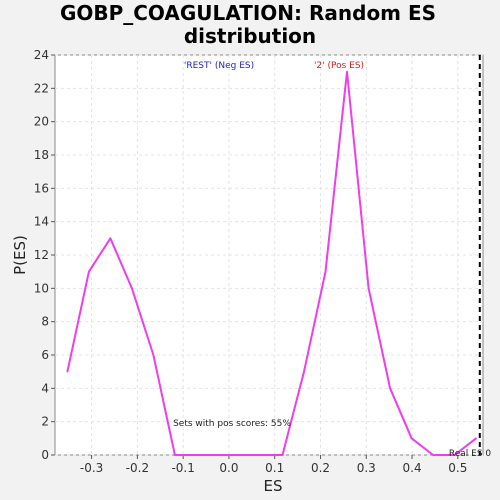  I want to click on x-tick-label: 0.3, so click(366, 468).